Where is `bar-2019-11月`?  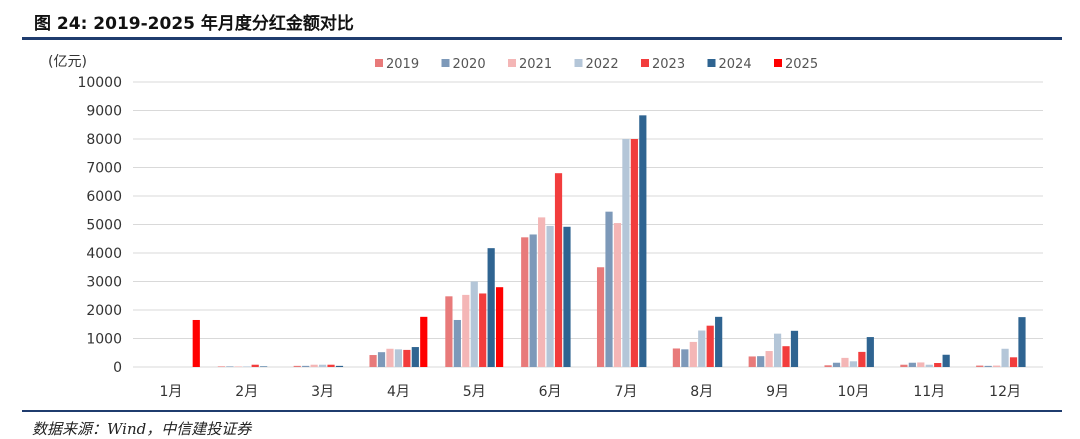
bar-2019-11月 is located at coordinates (904, 365).